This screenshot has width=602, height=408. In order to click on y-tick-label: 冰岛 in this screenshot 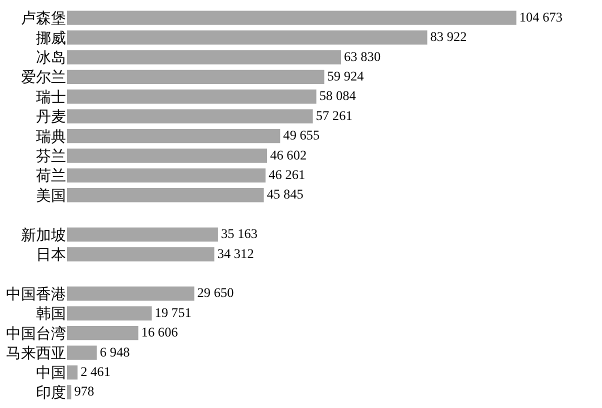, I will do `click(51, 57)`.